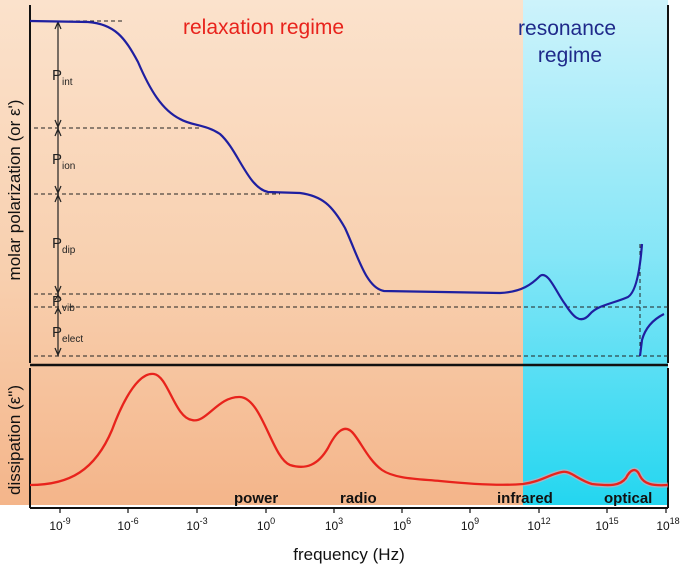  Describe the element at coordinates (67, 334) in the screenshot. I see `component-label-elect: Pelect` at that location.